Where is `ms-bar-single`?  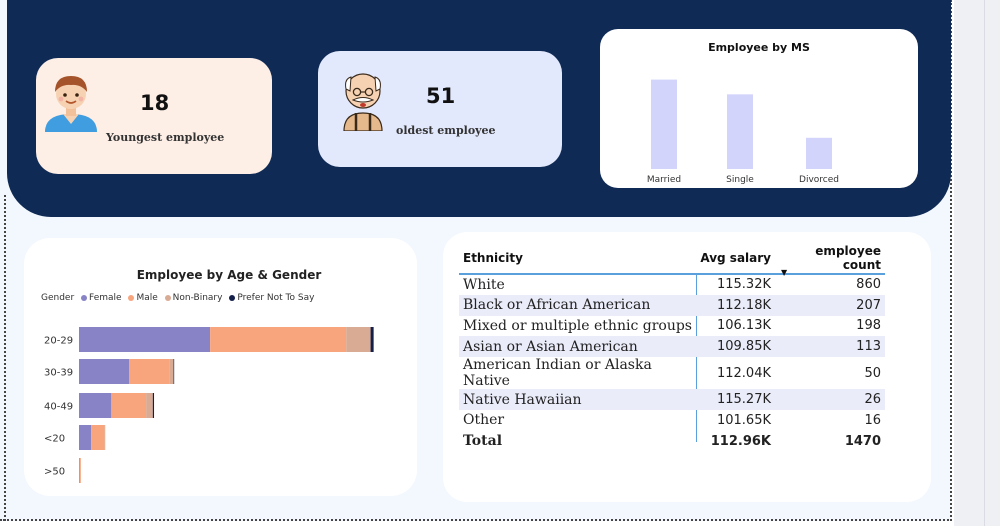
ms-bar-single is located at coordinates (740, 131).